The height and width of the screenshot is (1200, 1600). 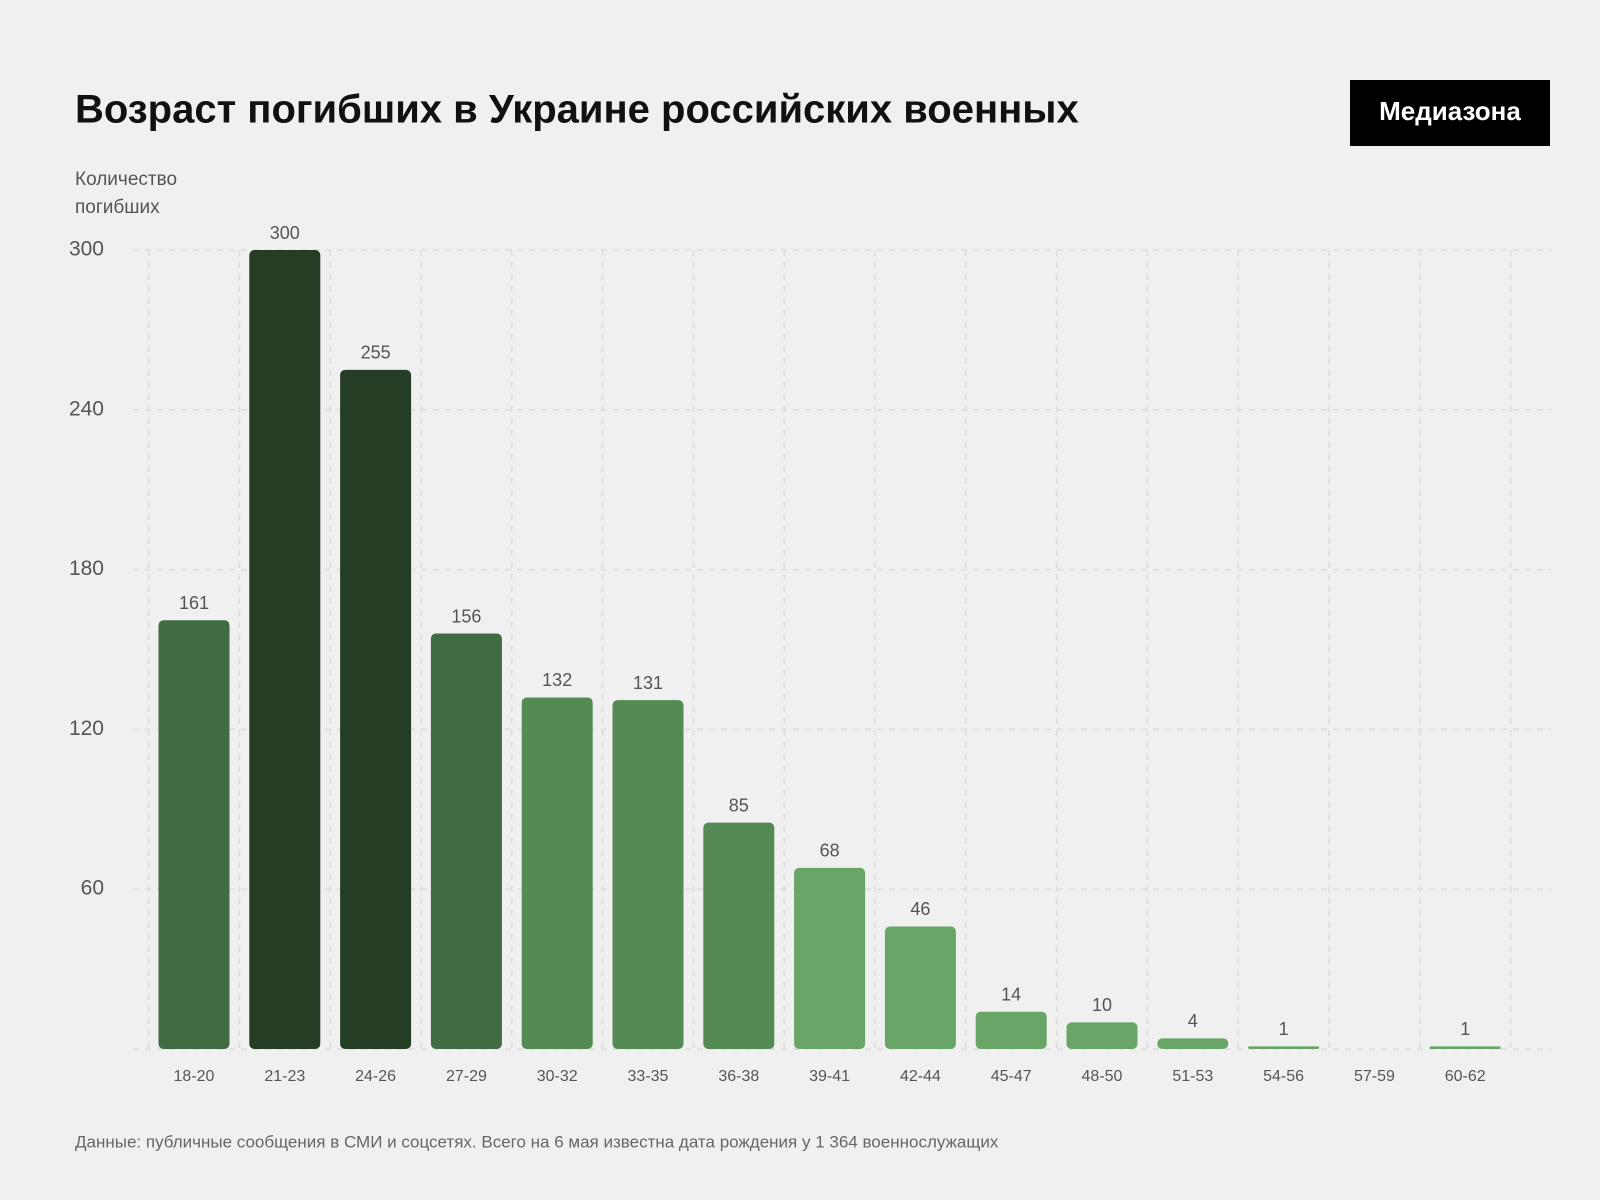 What do you see at coordinates (466, 1076) in the screenshot?
I see `x-tick-label: 27-29` at bounding box center [466, 1076].